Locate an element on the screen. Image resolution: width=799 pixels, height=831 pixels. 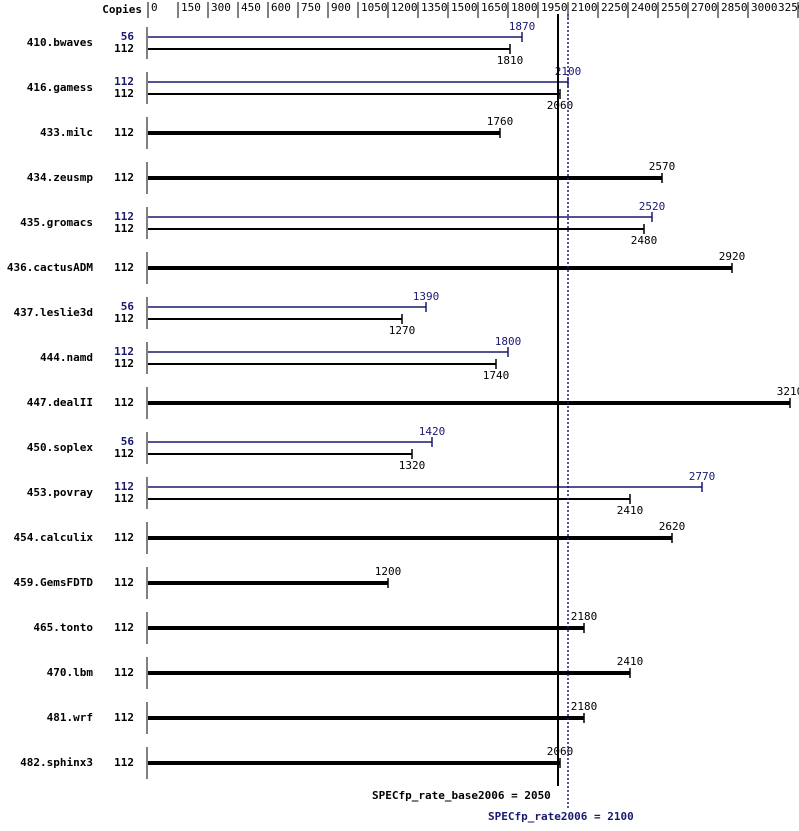
value-label: 2770 is located at coordinates (702, 476).